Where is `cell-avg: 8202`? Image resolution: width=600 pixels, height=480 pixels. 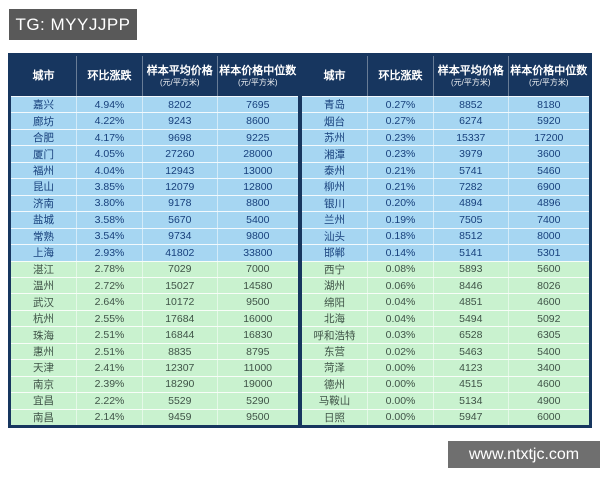
cell-avg: 8202 is located at coordinates (180, 105).